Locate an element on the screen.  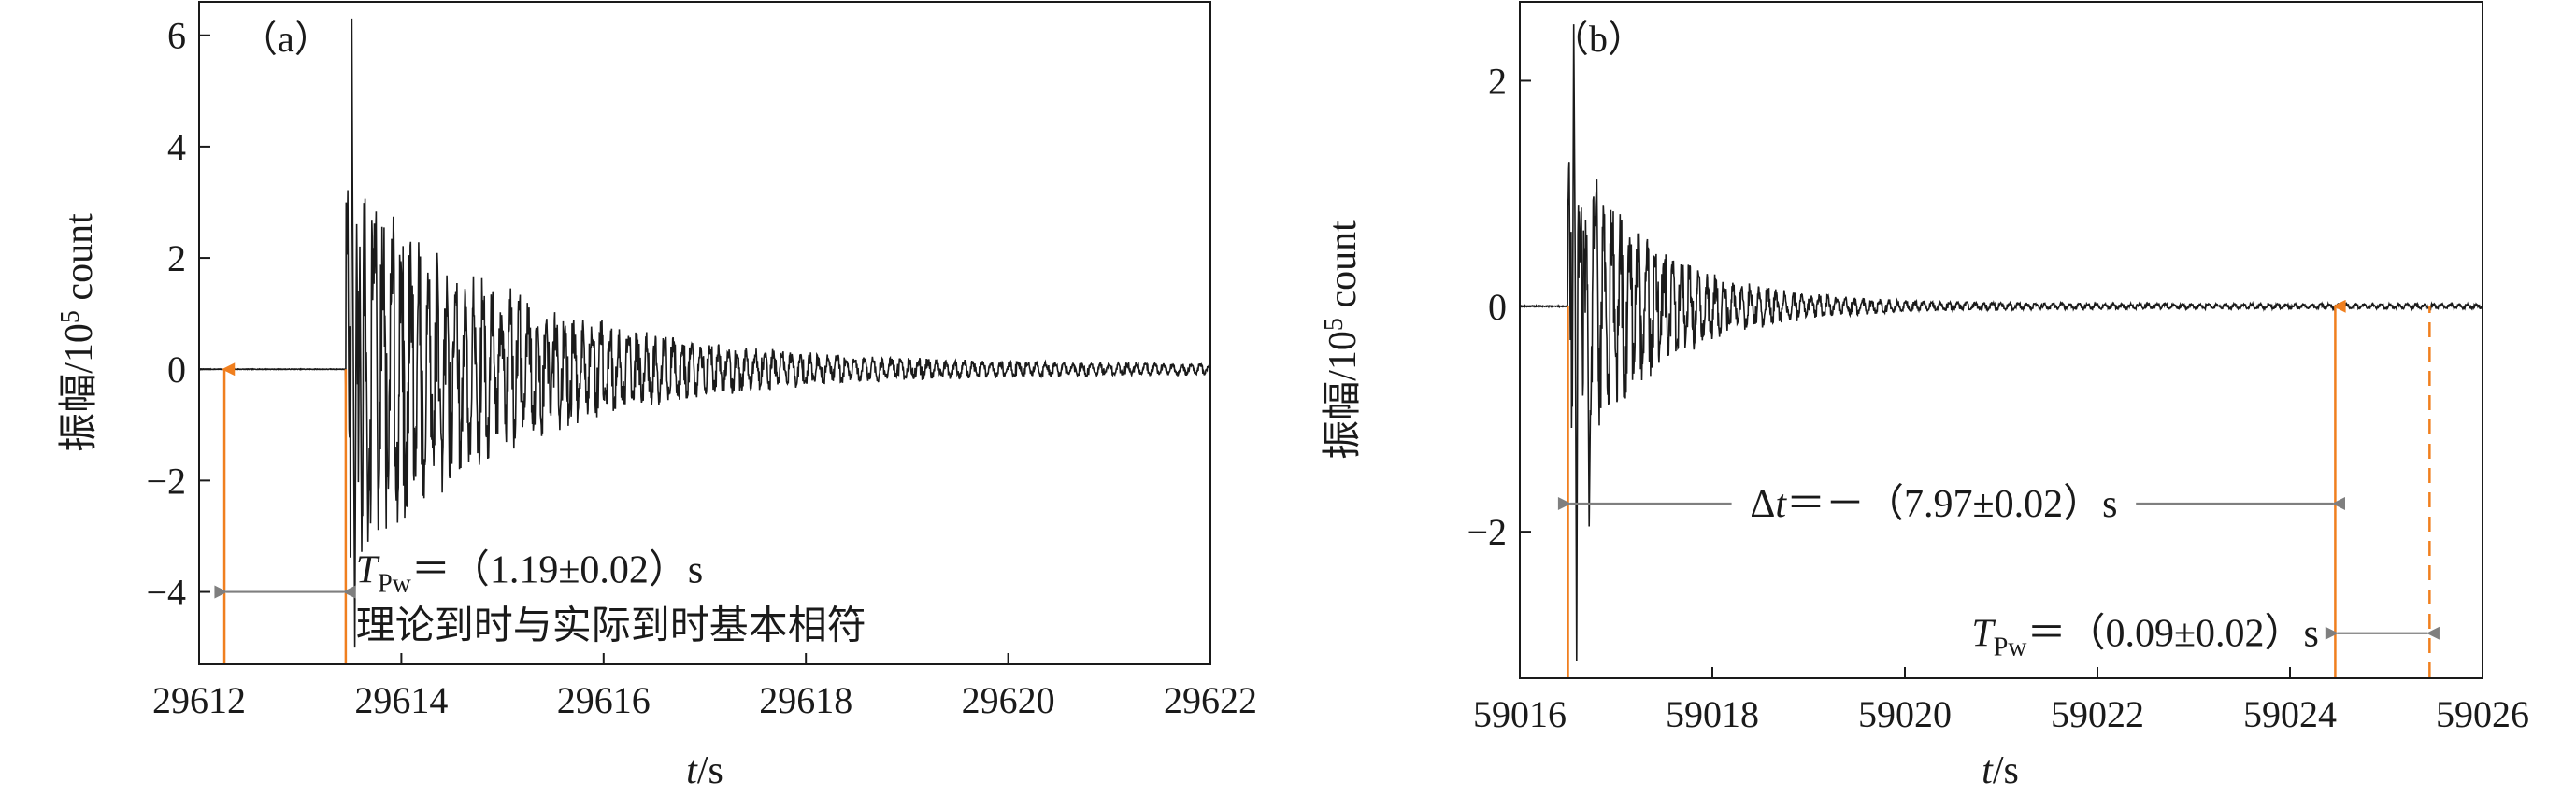
y-axis-ticks: −2 0 2 is located at coordinates (1499, 307).